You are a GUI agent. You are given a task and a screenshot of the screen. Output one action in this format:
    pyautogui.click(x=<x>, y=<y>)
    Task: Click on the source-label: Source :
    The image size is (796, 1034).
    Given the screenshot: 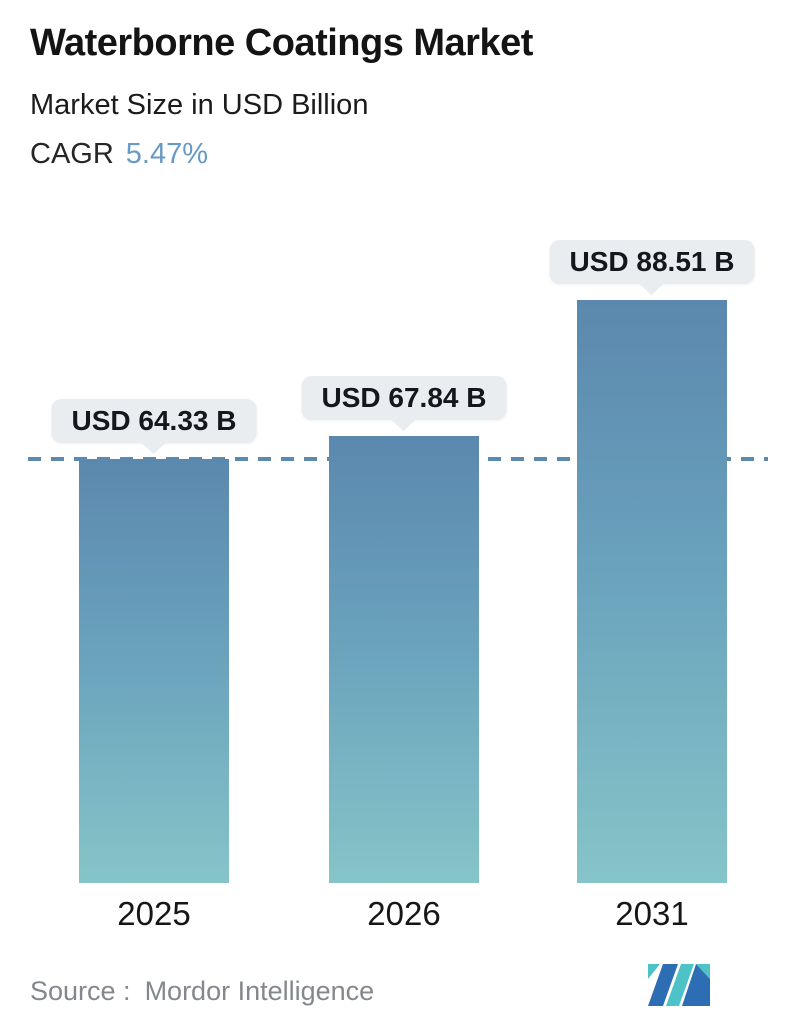 What is the action you would take?
    pyautogui.click(x=80, y=991)
    